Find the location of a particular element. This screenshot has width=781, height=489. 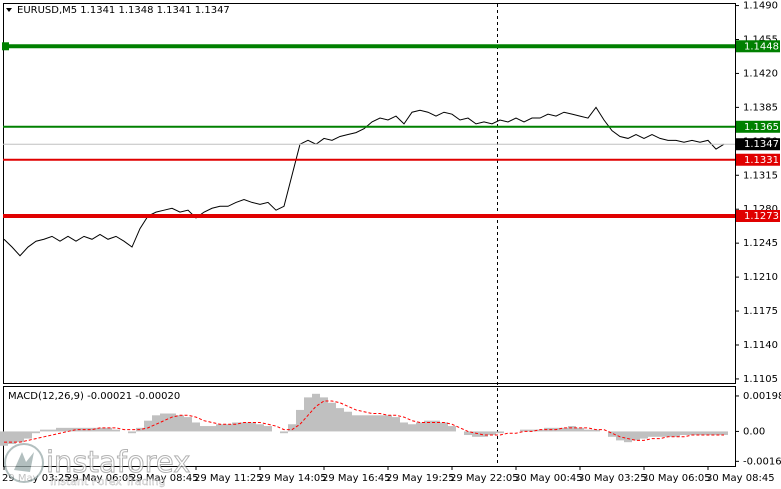

y-tick-label: 0.00198 is located at coordinates (762, 396).